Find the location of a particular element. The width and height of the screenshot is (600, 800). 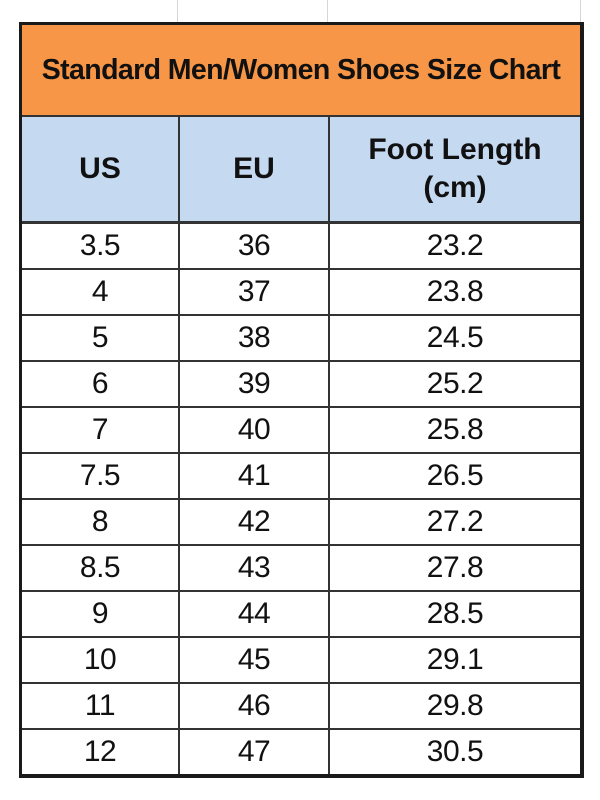

header-foot-length-line1: Foot Length is located at coordinates (455, 149).